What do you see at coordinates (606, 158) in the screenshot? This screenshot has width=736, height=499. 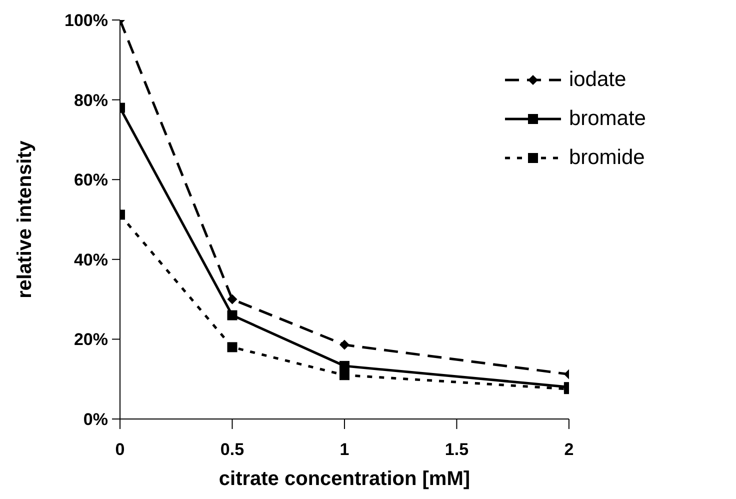 I see `legend-label: bromide` at bounding box center [606, 158].